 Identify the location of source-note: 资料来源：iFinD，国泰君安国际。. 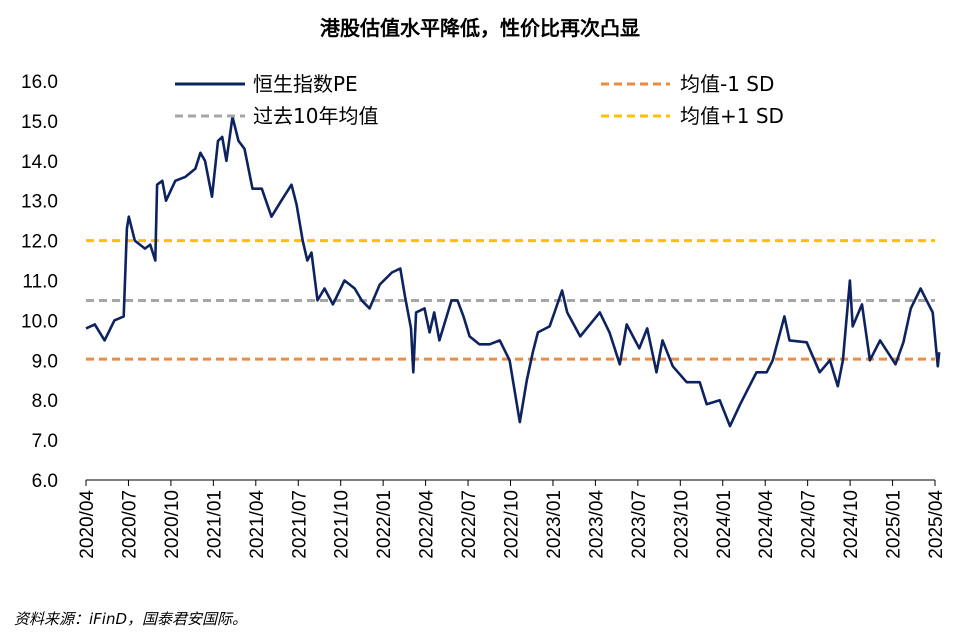
(131, 619).